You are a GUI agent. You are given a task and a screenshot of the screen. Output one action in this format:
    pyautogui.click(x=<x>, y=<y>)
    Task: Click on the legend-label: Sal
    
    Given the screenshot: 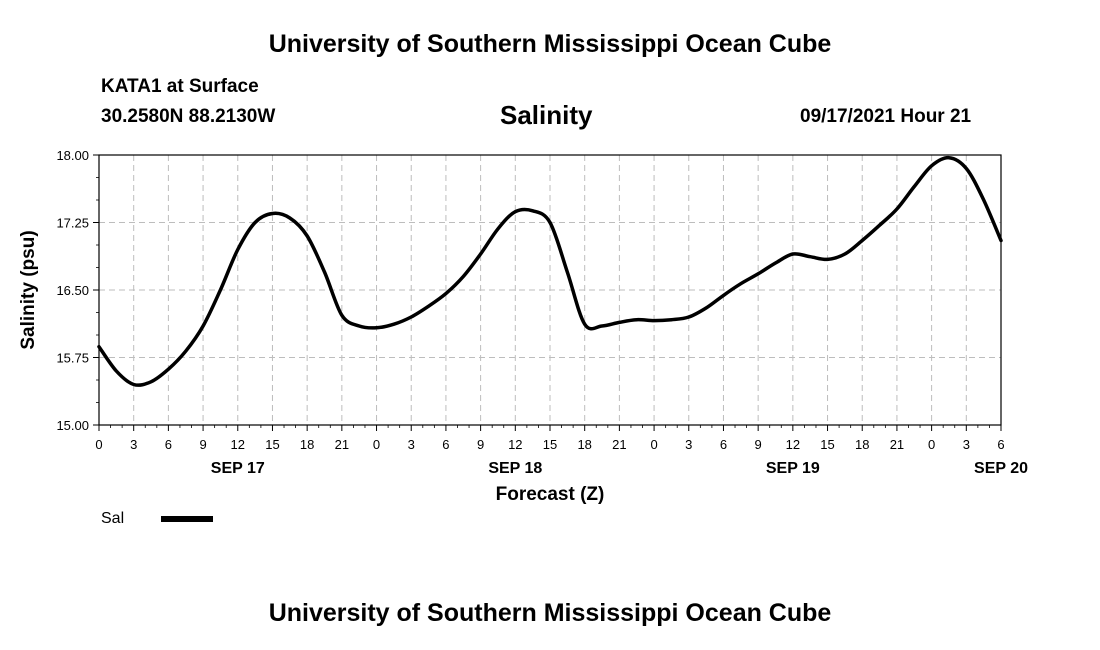 What is the action you would take?
    pyautogui.click(x=113, y=518)
    